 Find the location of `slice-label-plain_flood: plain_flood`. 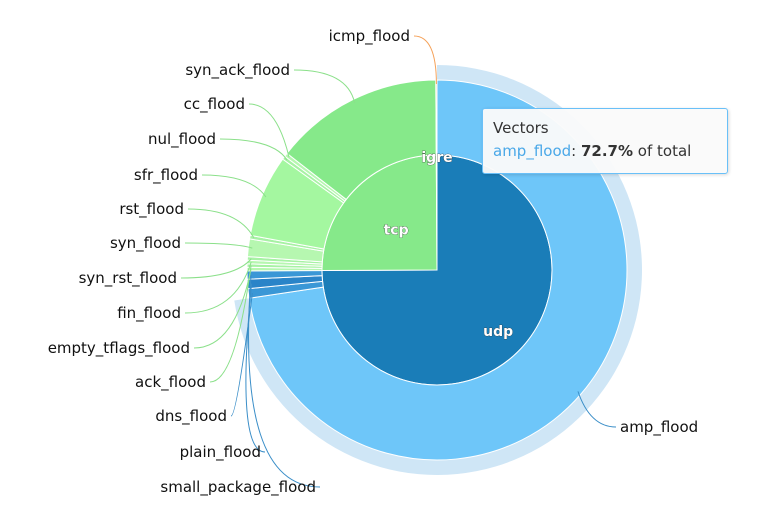

slice-label-plain_flood: plain_flood is located at coordinates (220, 452).